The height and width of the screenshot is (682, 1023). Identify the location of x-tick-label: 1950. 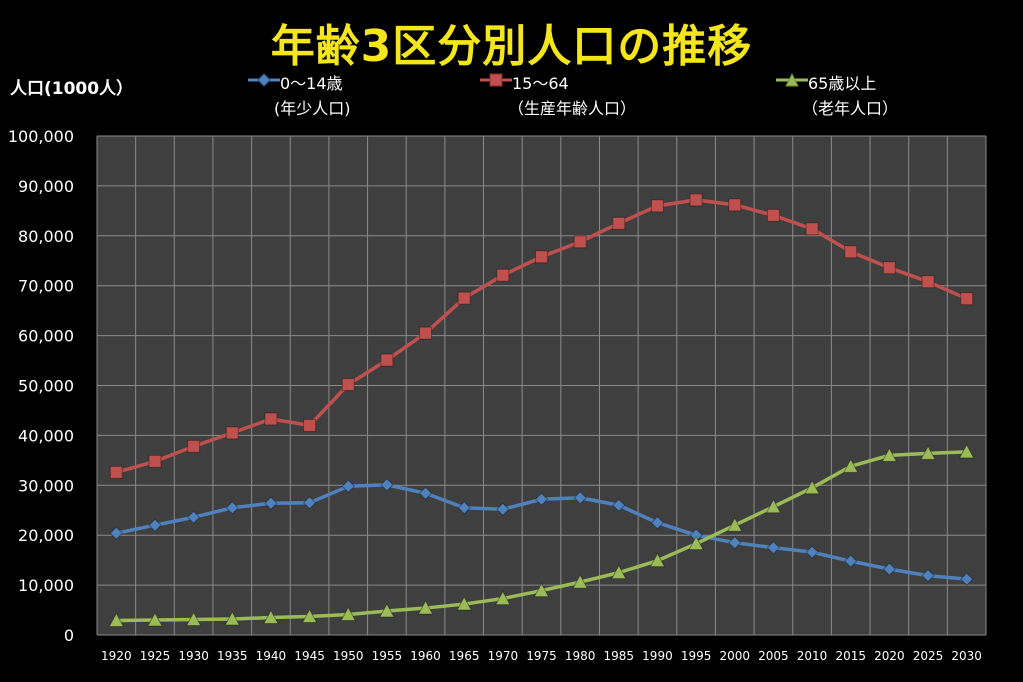
(348, 656).